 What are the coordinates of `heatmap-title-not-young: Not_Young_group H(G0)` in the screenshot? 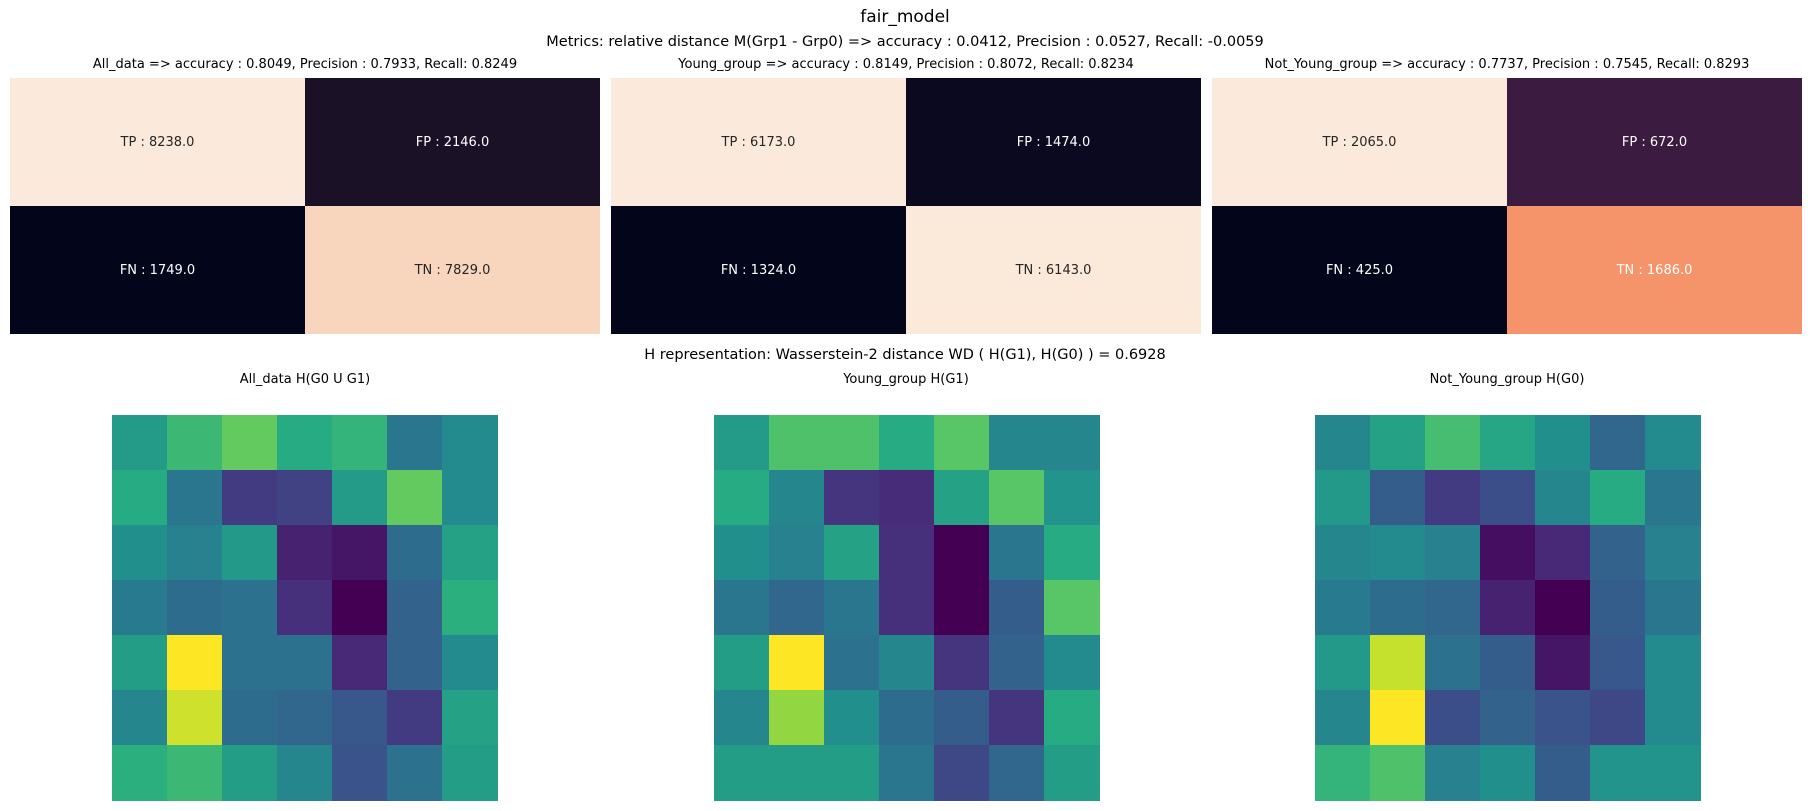 It's located at (1507, 379).